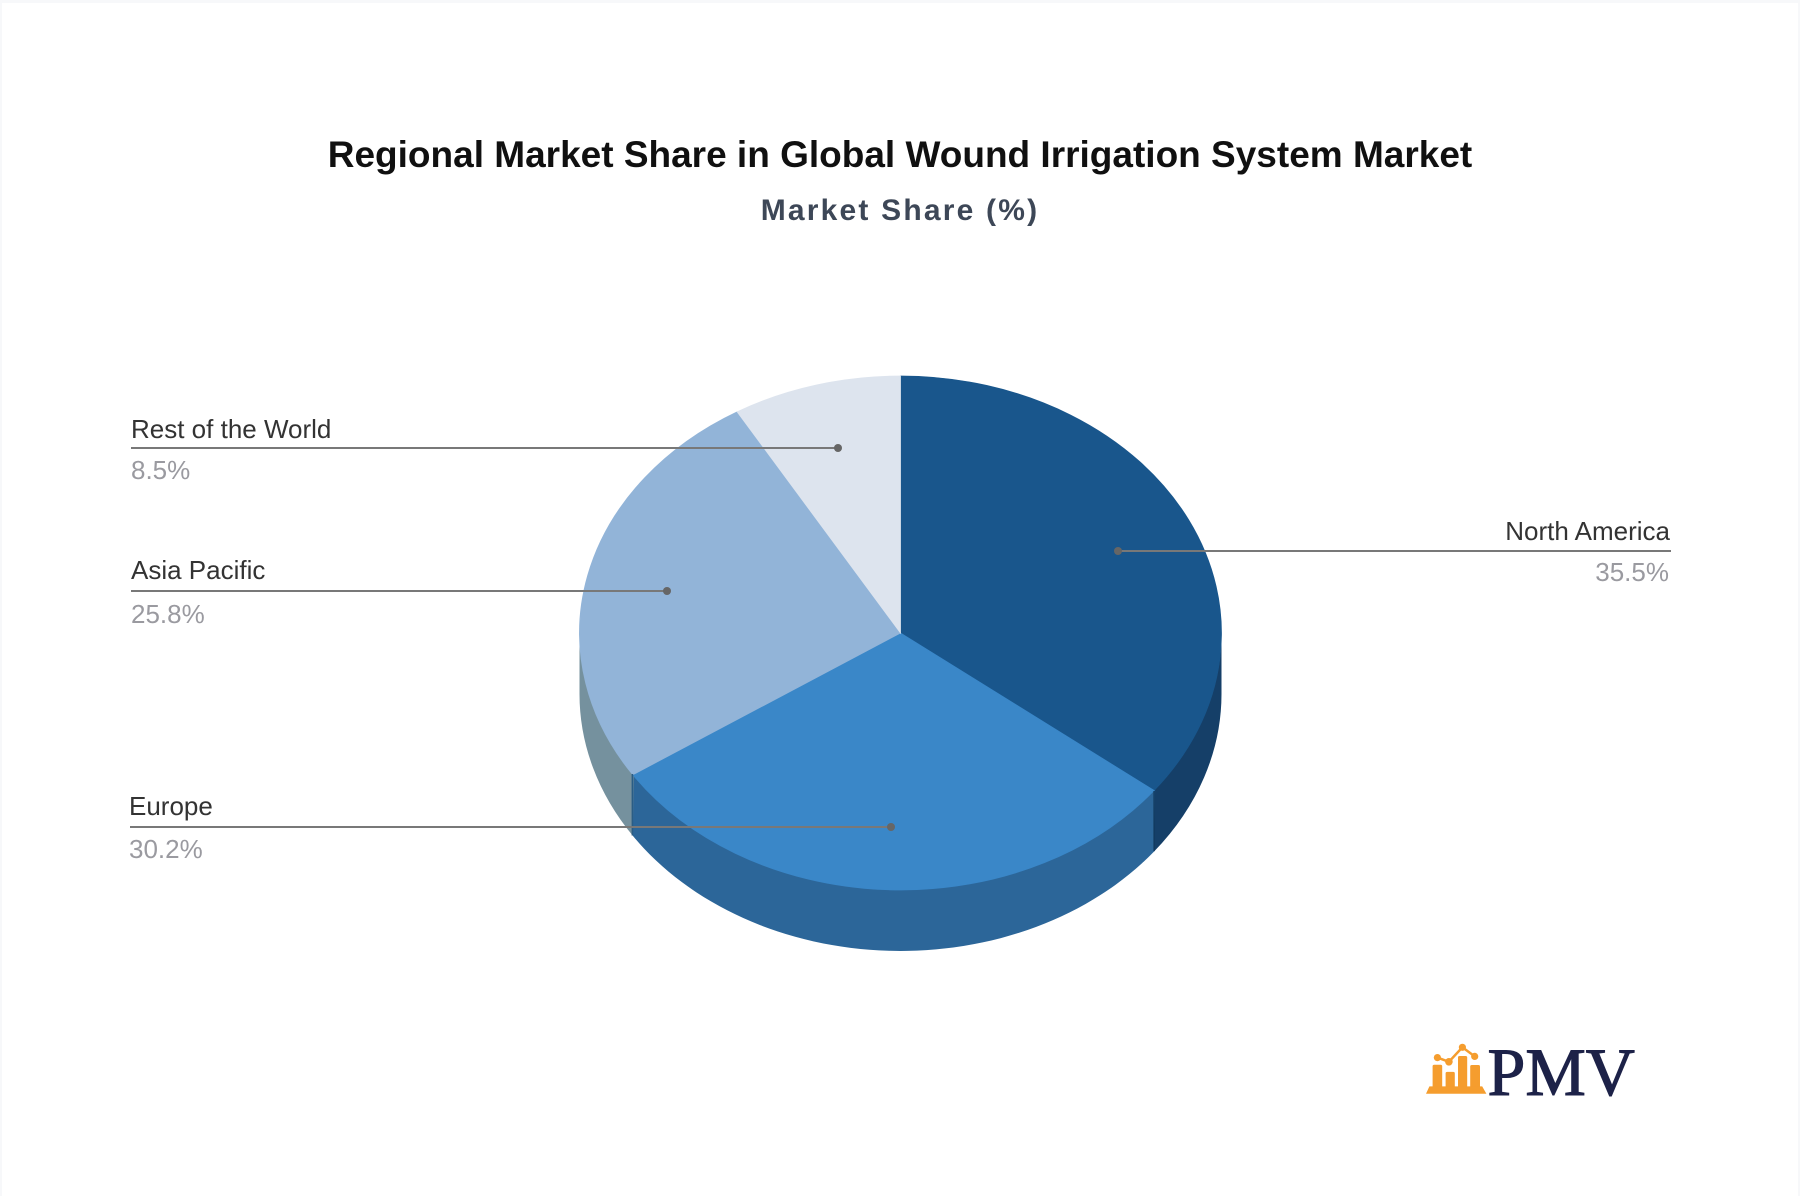  I want to click on svg-text: PMV, so click(1561, 1070).